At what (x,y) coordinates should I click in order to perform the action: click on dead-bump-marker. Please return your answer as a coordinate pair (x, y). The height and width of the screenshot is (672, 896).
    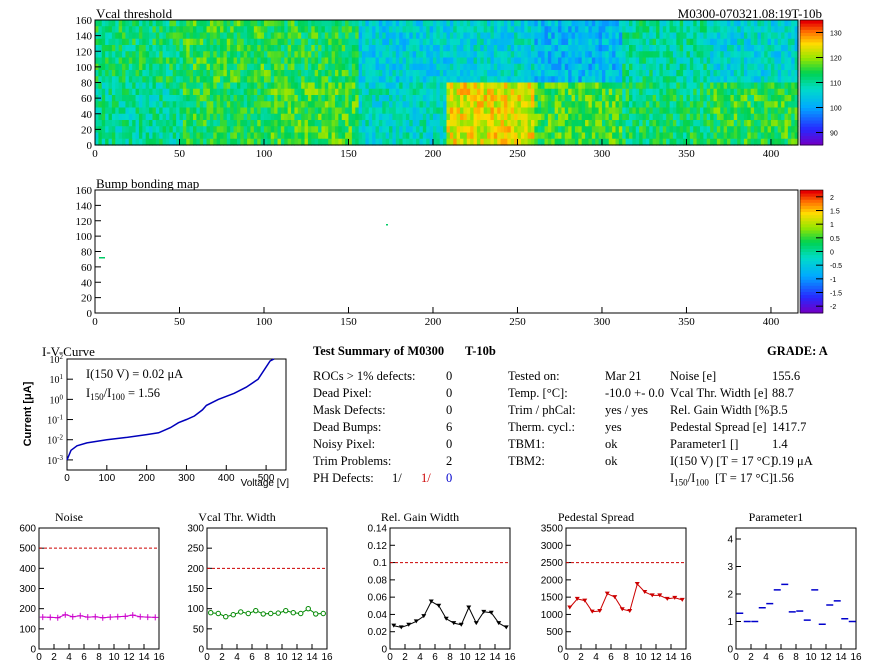
    Looking at the image, I should click on (102, 258).